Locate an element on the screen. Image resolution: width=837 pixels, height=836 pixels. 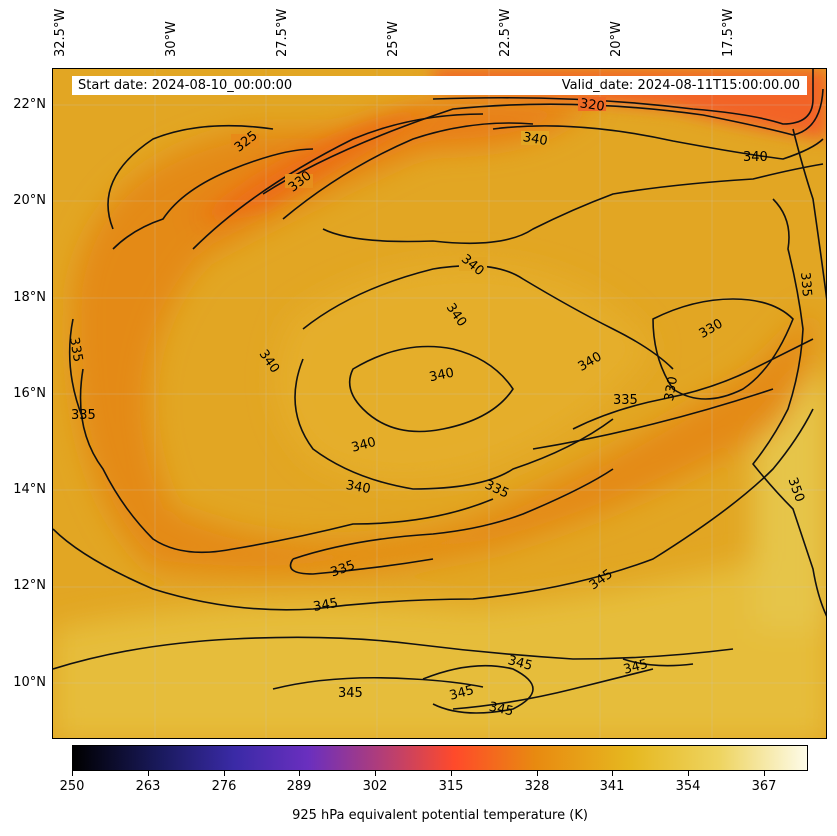
lon-label-27-5w: 27.5°W is located at coordinates (282, 32).